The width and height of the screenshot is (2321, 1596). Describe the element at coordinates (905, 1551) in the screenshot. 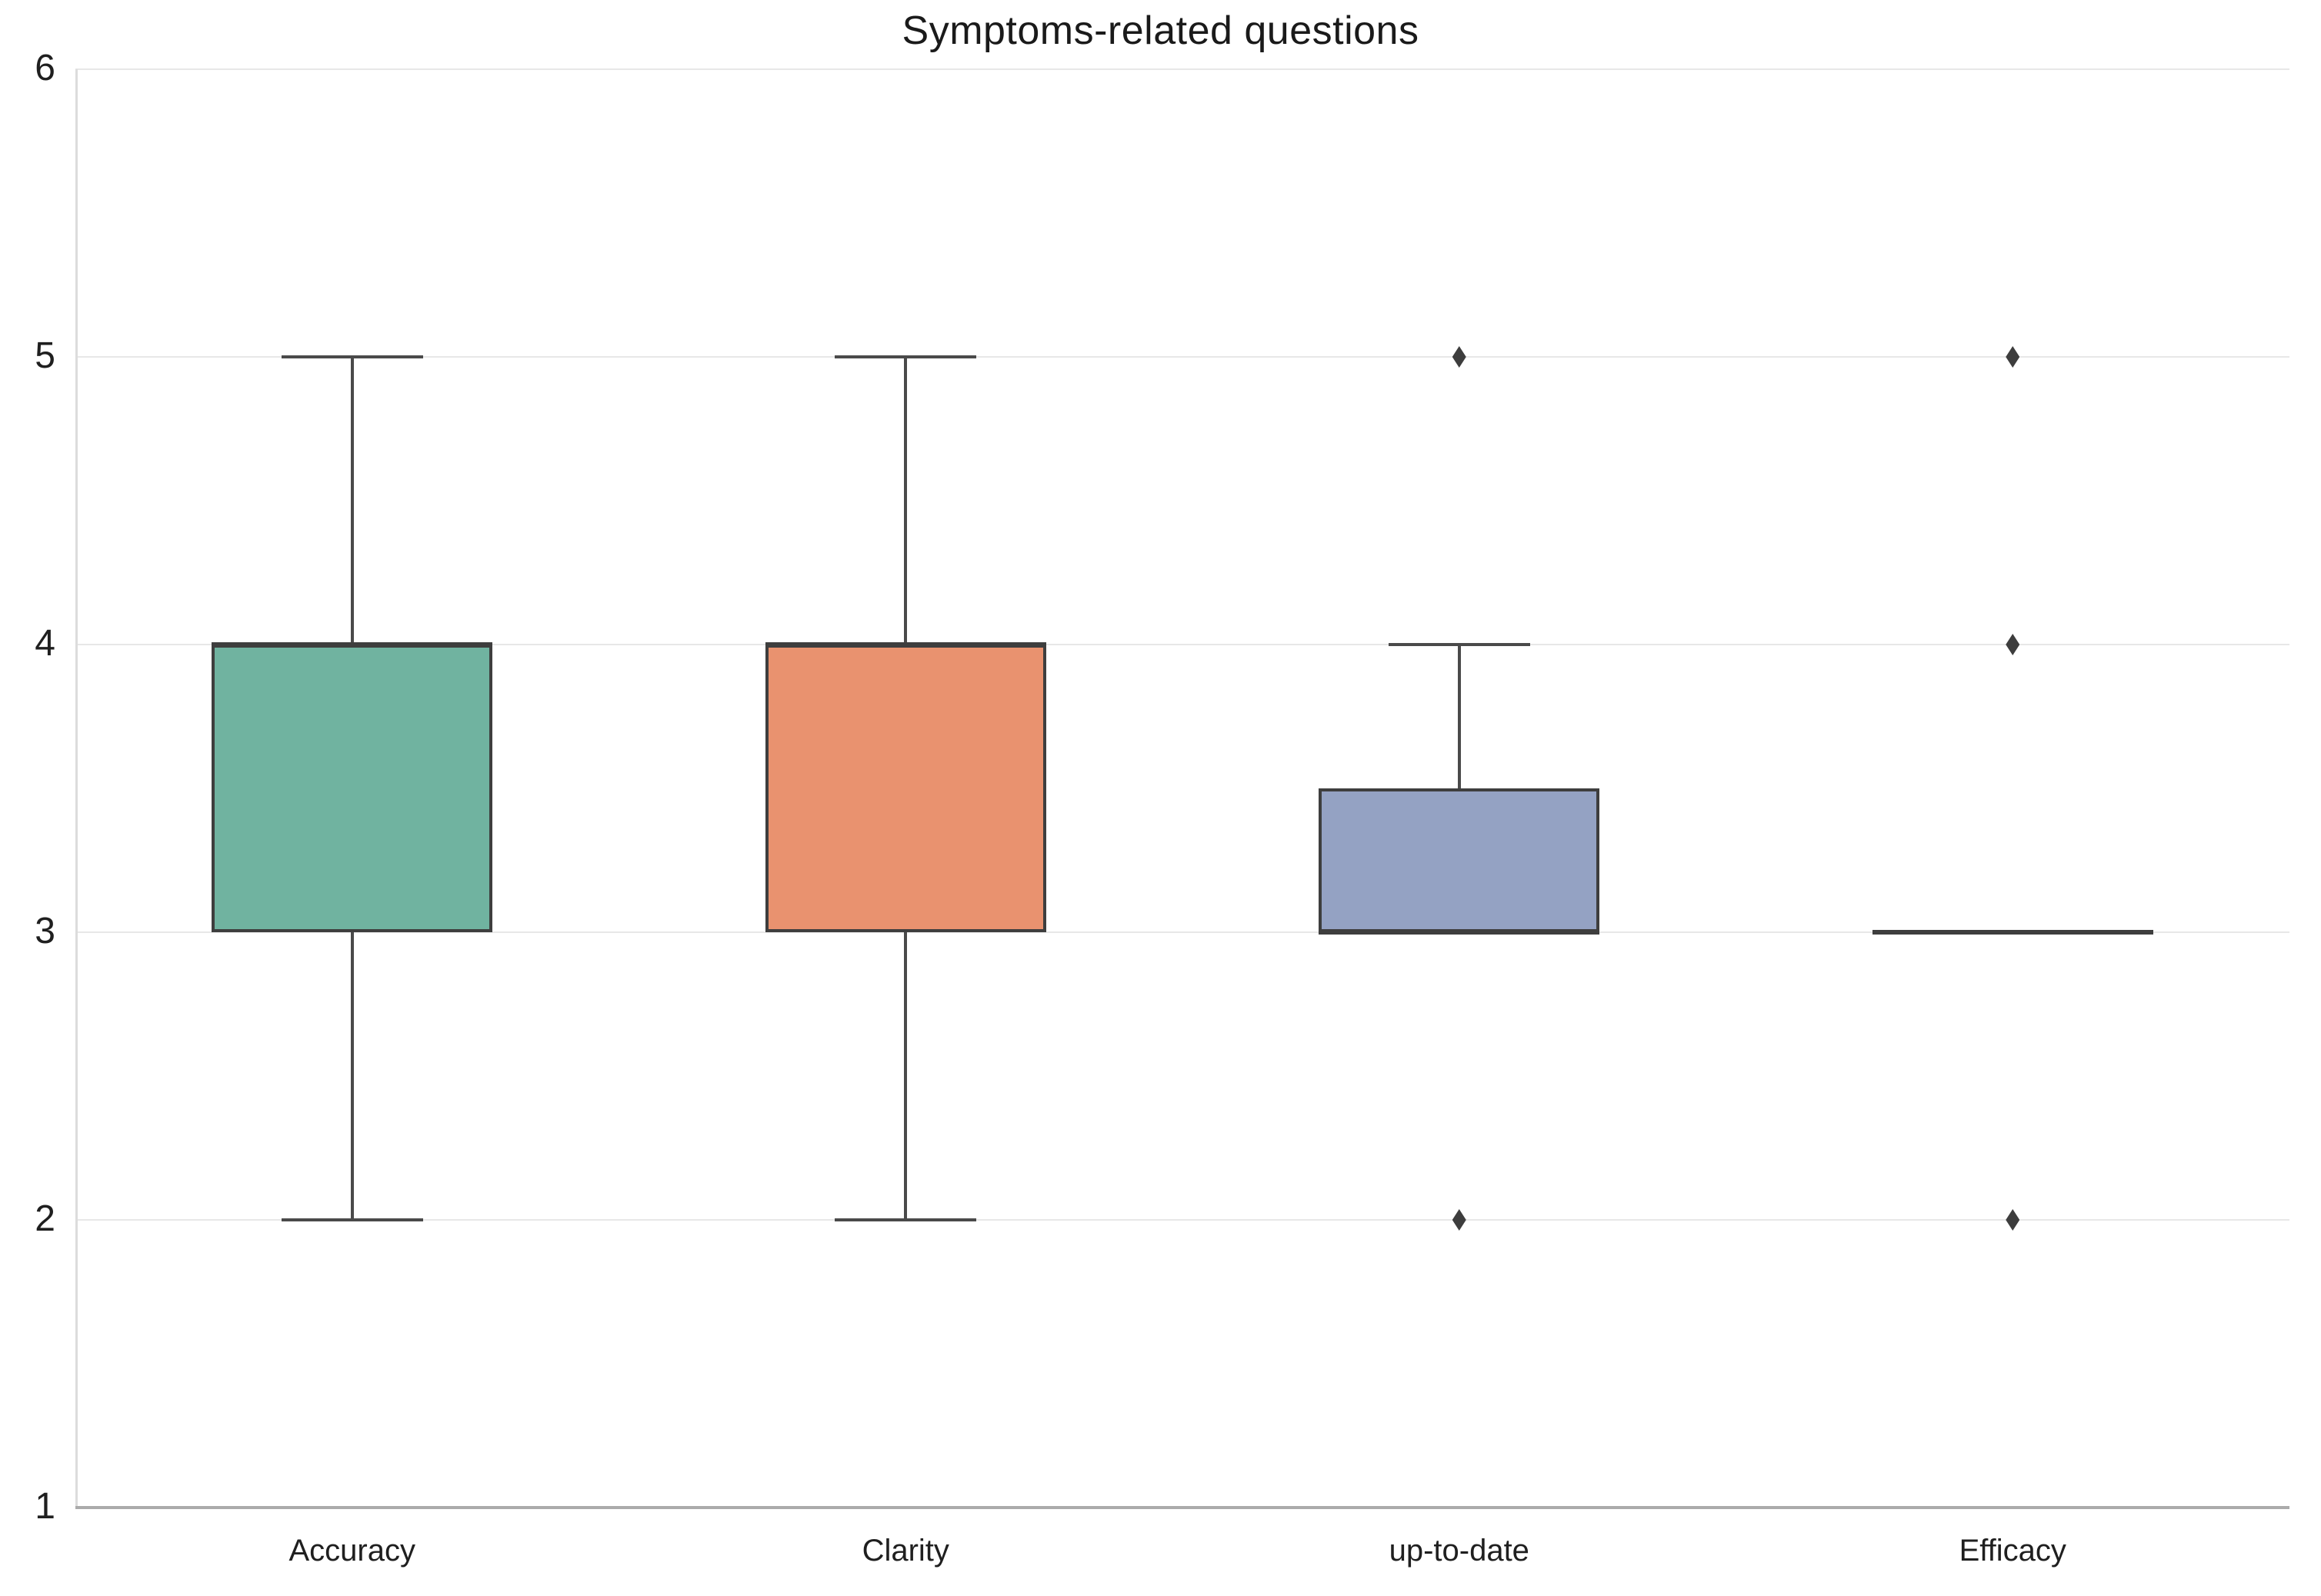

I see `x-tick-label-clarity: Clarity` at that location.